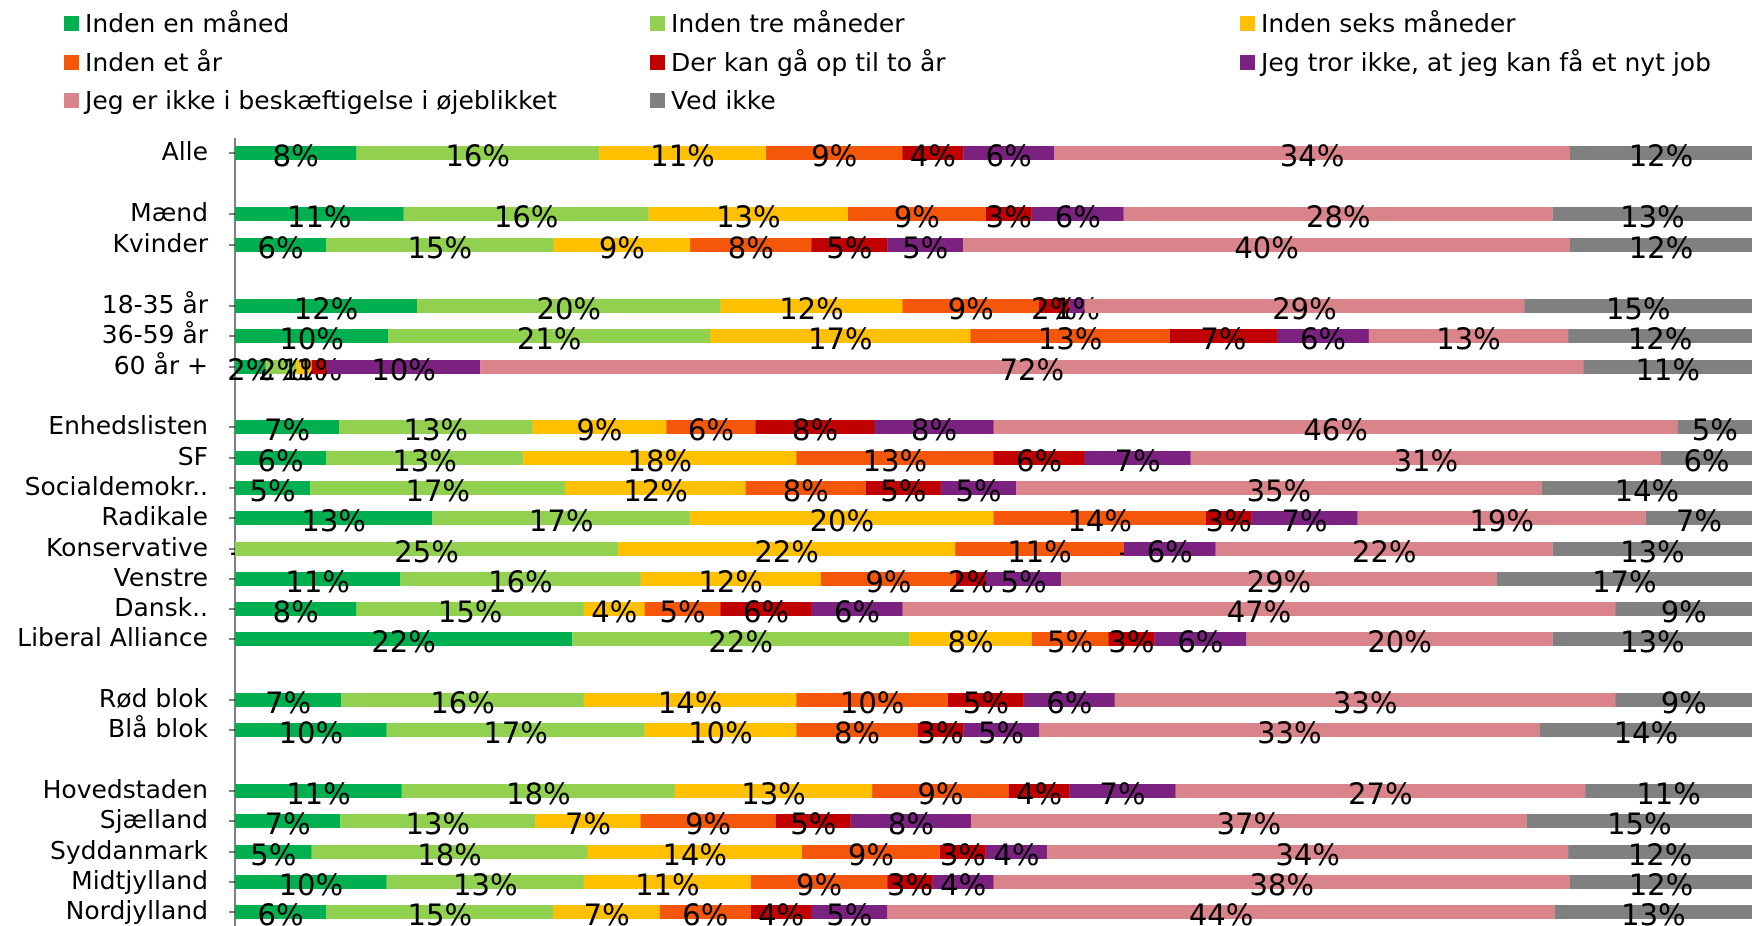  I want to click on data-label: 20%, so click(842, 521).